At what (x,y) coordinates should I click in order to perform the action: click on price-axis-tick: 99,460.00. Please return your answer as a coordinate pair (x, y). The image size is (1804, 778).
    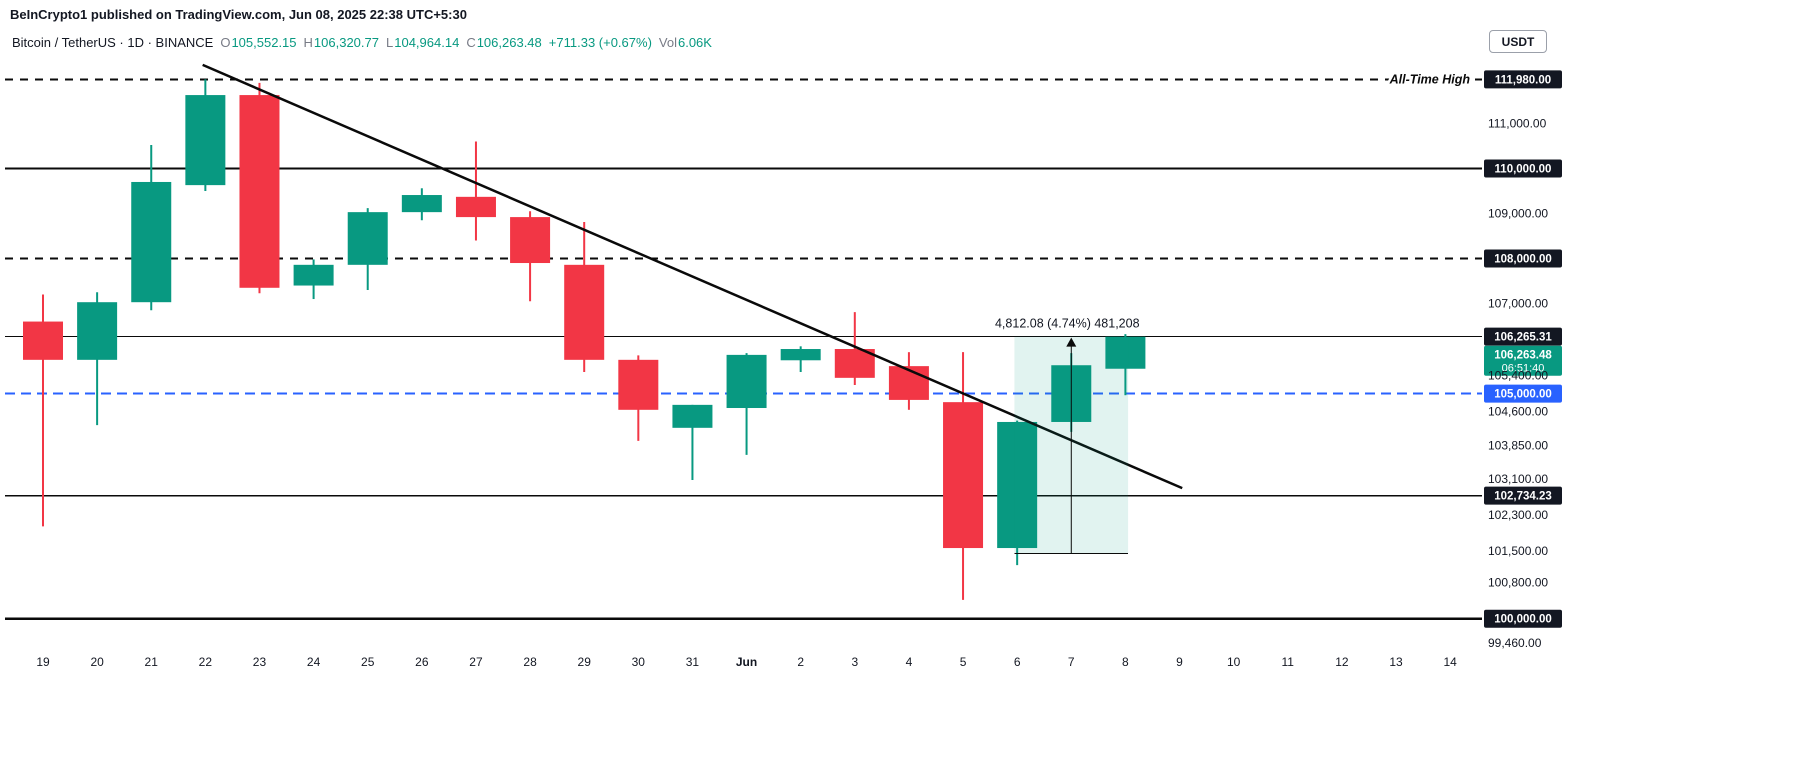
    Looking at the image, I should click on (1515, 643).